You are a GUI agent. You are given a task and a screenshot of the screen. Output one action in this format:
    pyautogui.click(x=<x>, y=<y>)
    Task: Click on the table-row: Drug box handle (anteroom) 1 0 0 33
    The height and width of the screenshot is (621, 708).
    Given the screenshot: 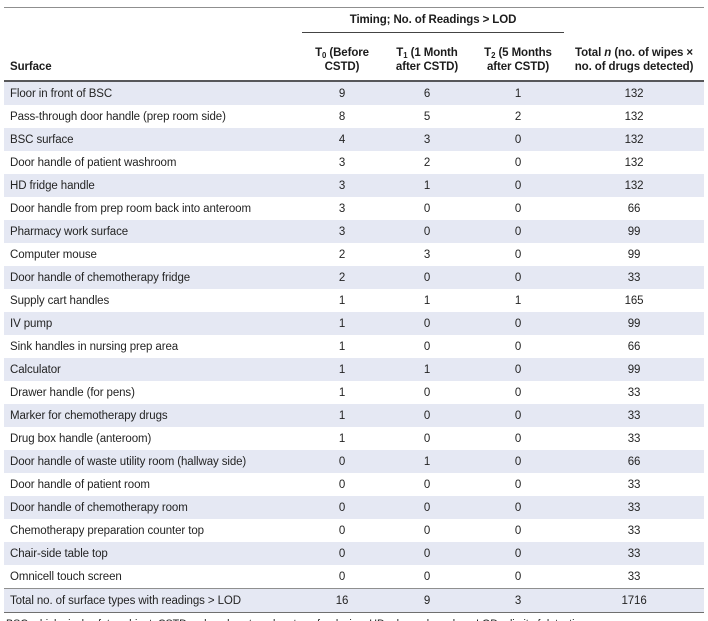 What is the action you would take?
    pyautogui.click(x=354, y=438)
    